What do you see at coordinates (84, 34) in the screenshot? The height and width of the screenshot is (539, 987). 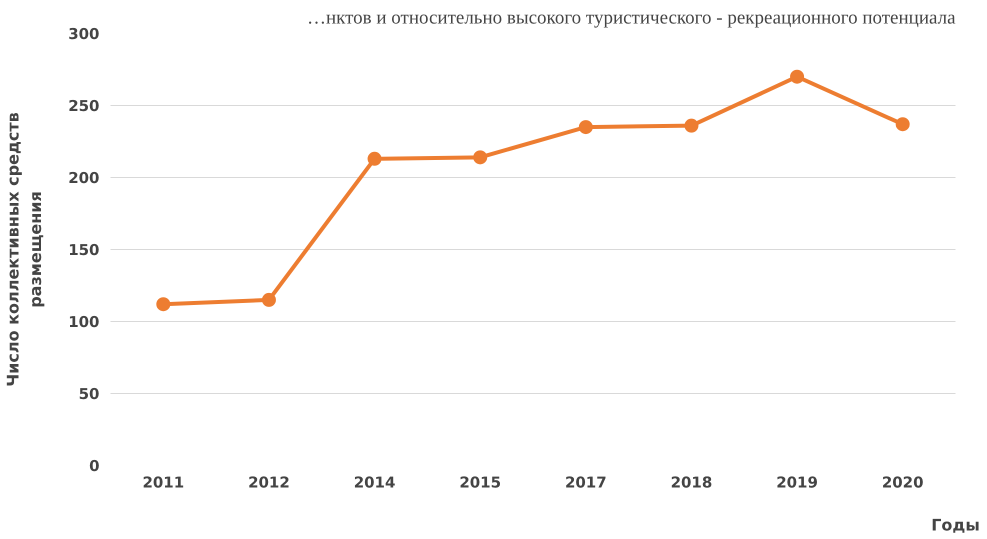 I see `y-tick-label: 300` at bounding box center [84, 34].